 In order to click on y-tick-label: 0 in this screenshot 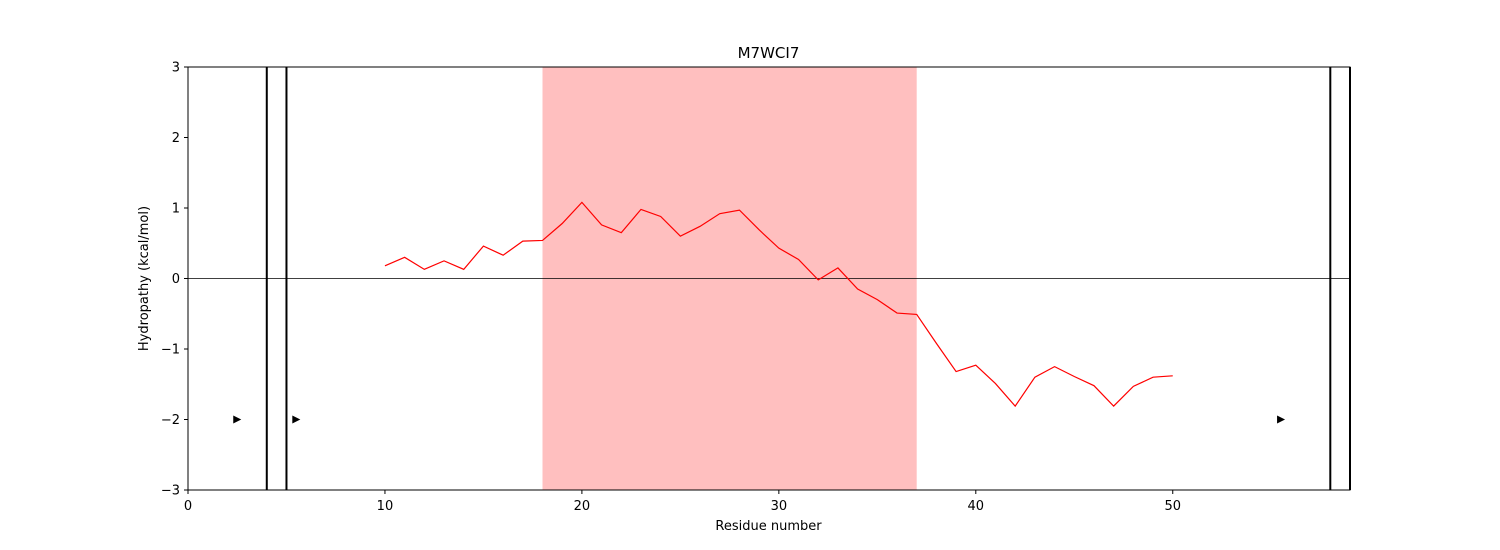, I will do `click(176, 279)`.